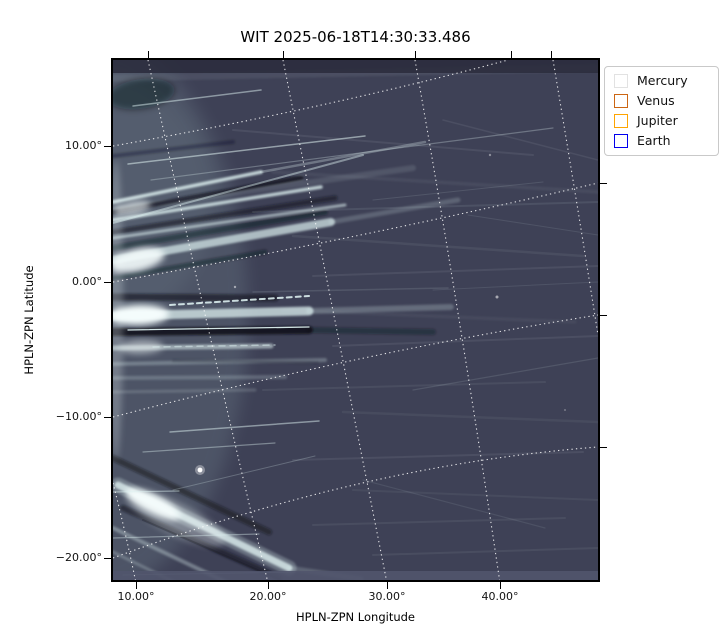 The width and height of the screenshot is (720, 640). Describe the element at coordinates (654, 140) in the screenshot. I see `legend-label: Earth` at that location.